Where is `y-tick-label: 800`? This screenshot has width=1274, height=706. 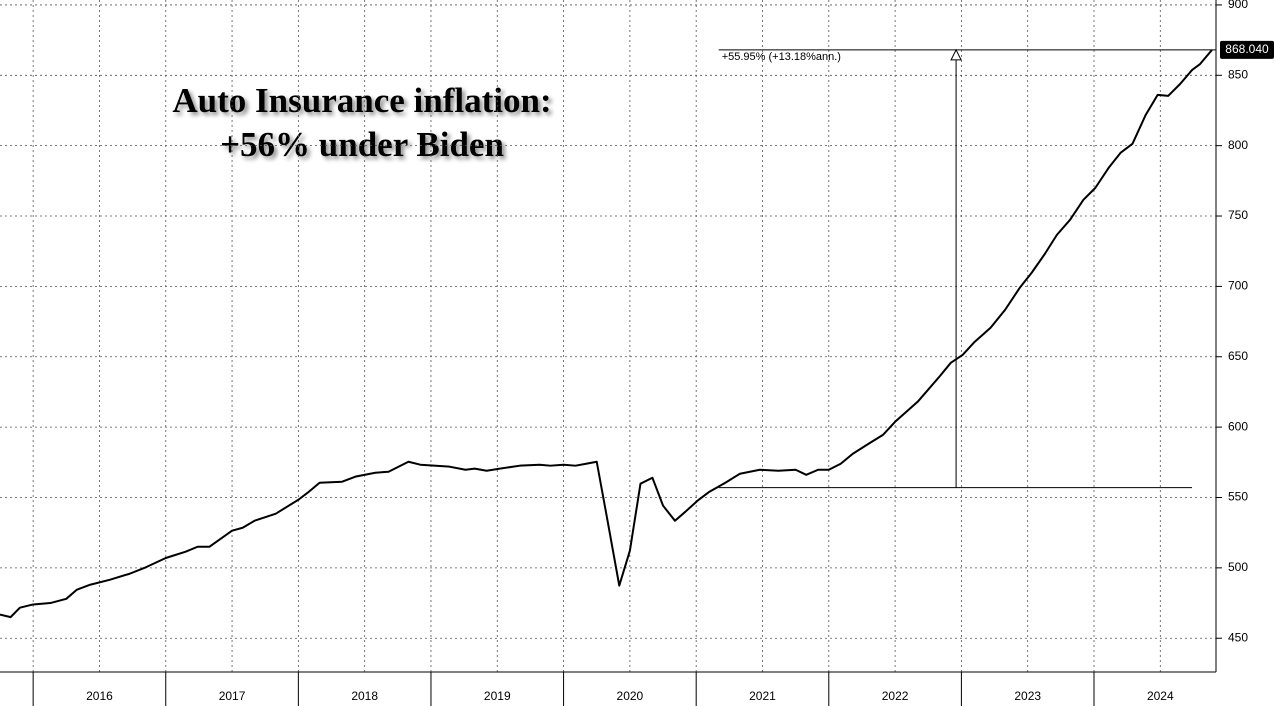 y-tick-label: 800 is located at coordinates (1238, 145).